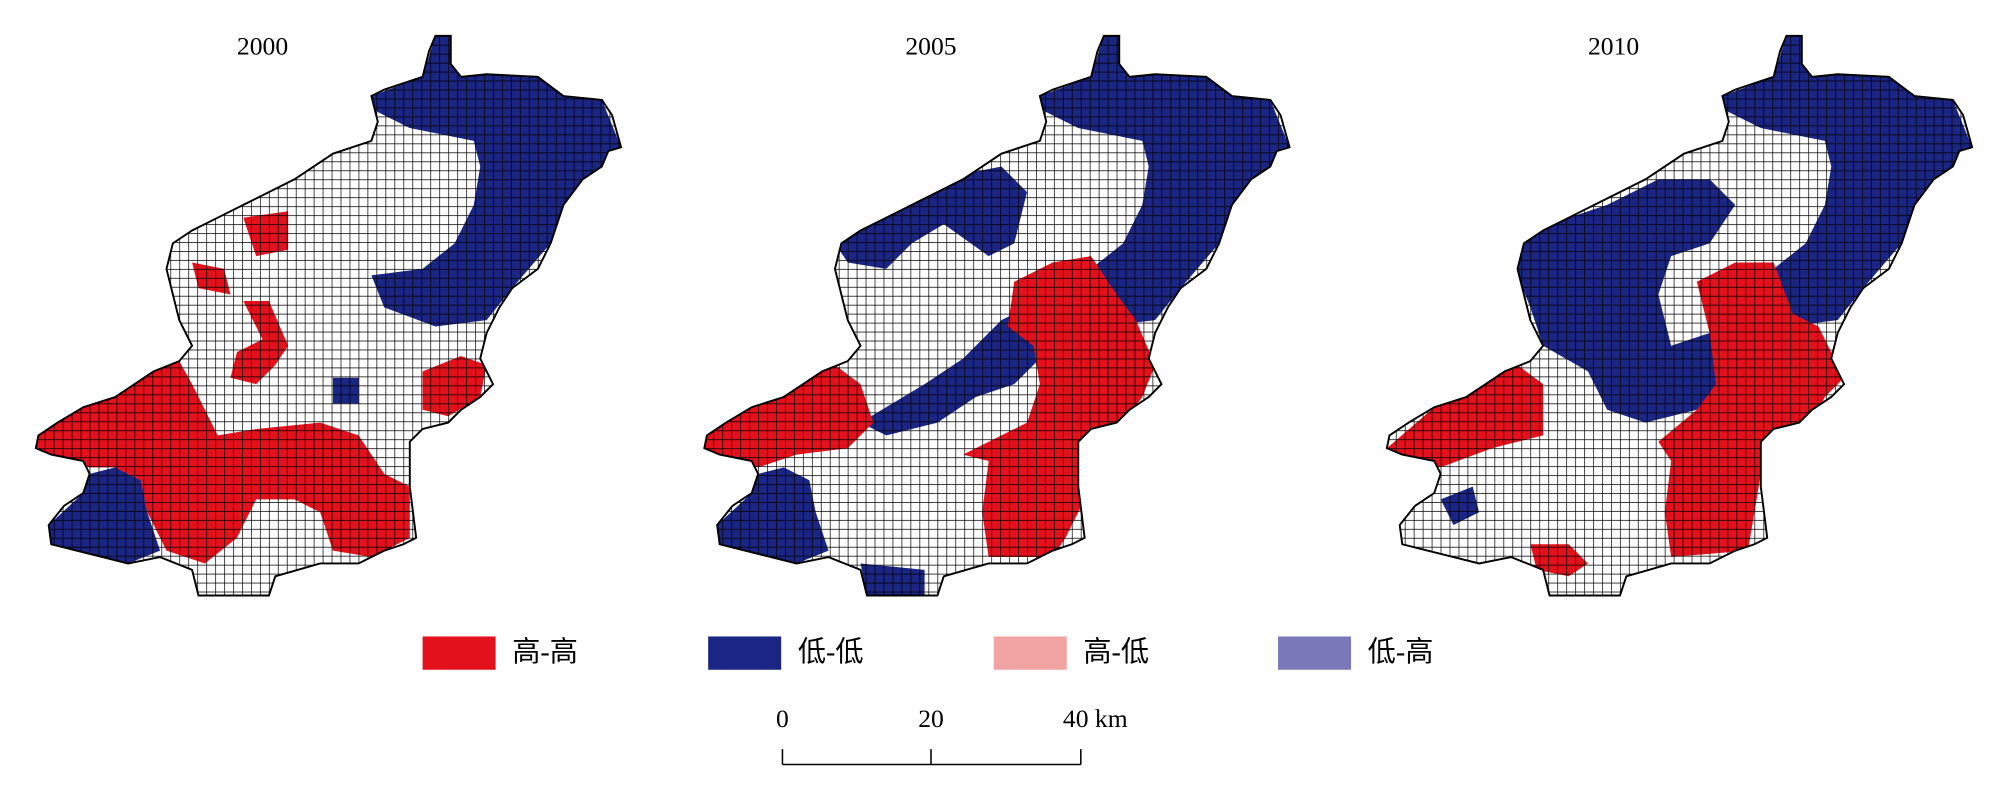  Describe the element at coordinates (1116, 652) in the screenshot. I see `legend-label: 高-低` at that location.